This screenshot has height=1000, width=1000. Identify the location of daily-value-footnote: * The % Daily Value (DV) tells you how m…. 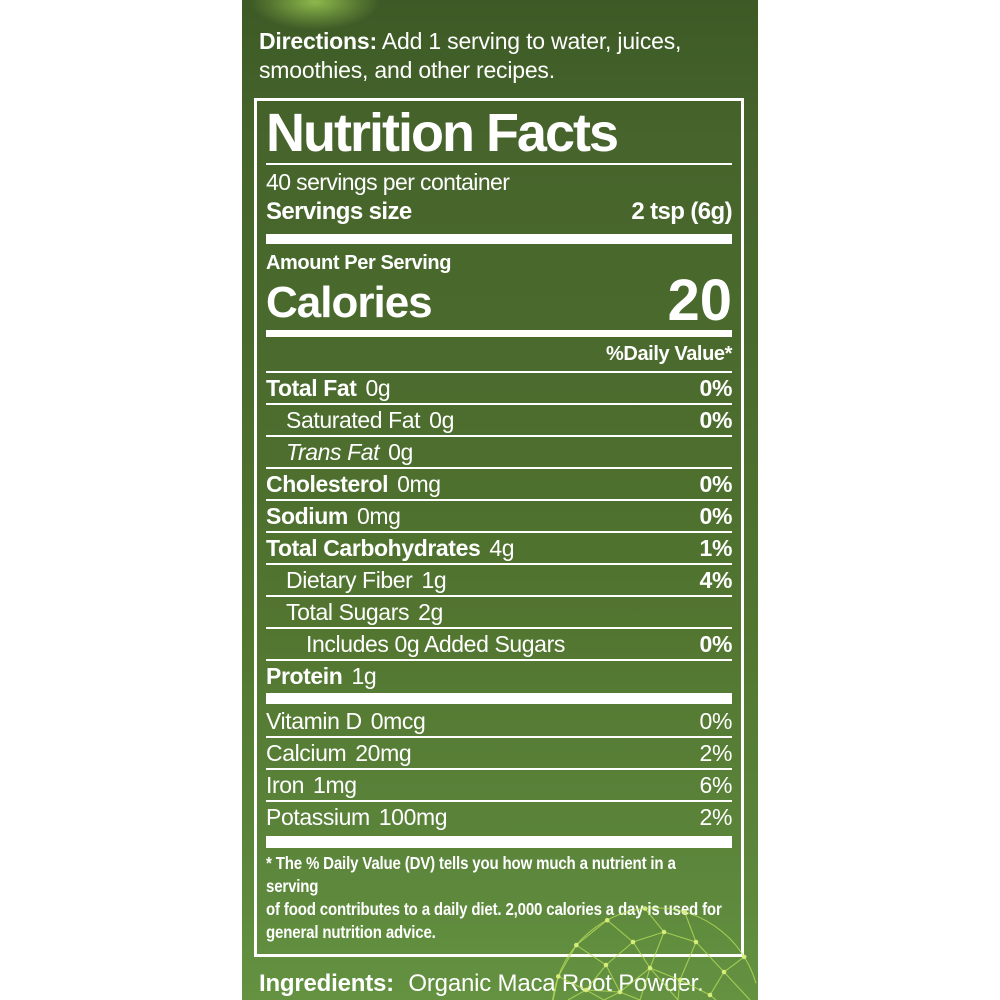
(494, 897).